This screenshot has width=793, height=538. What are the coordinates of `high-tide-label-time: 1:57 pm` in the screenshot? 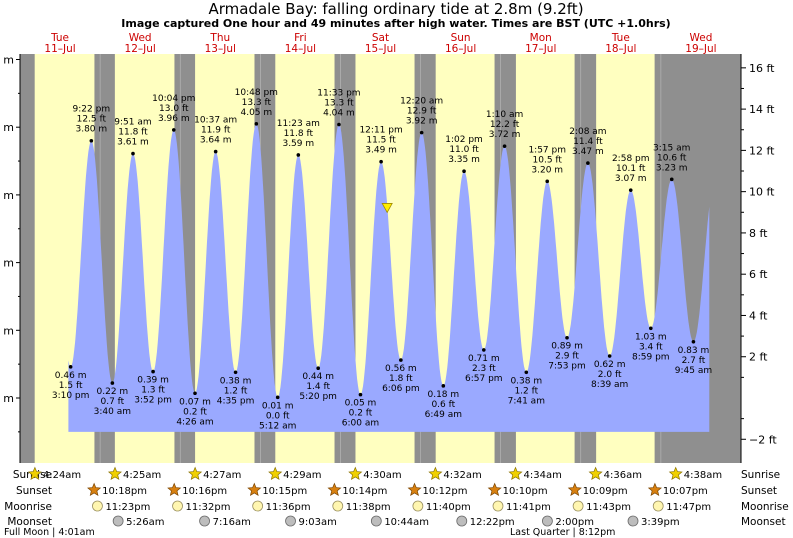 It's located at (547, 150).